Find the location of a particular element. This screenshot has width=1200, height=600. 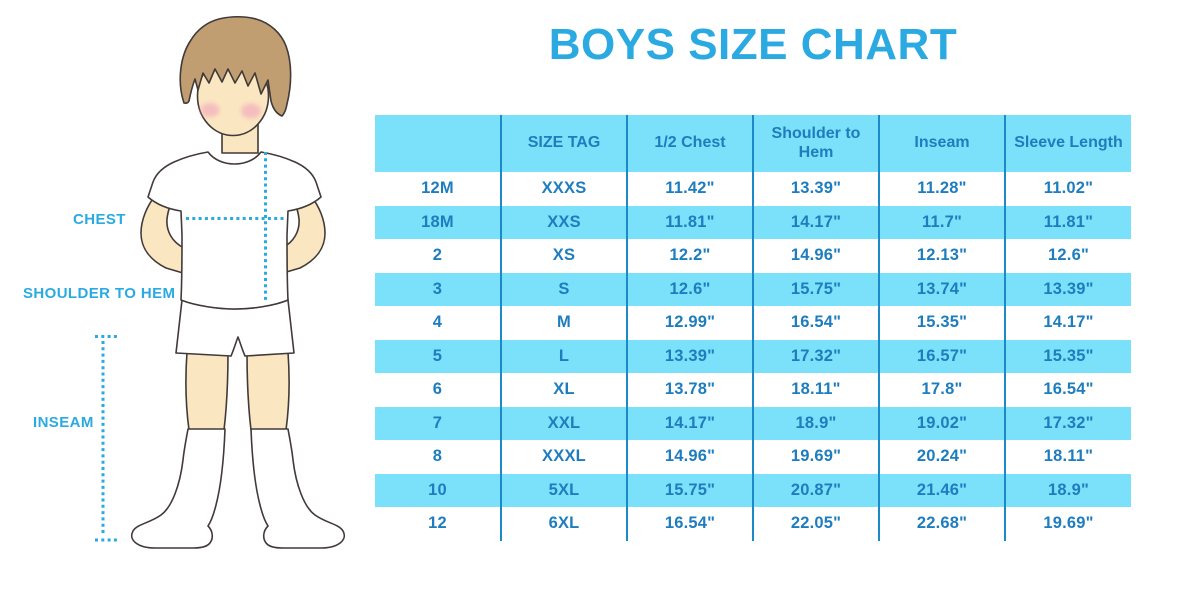

table-row: 10 5XL 15.75" 20.87" 21.46" 18.9" is located at coordinates (753, 490).